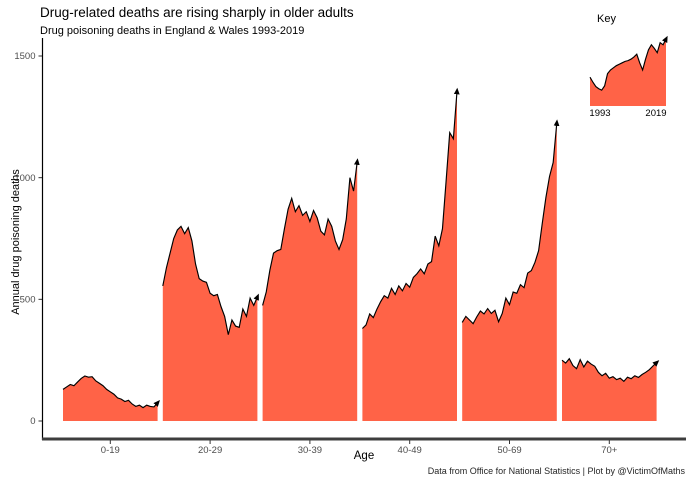  I want to click on area-70+, so click(609, 389).